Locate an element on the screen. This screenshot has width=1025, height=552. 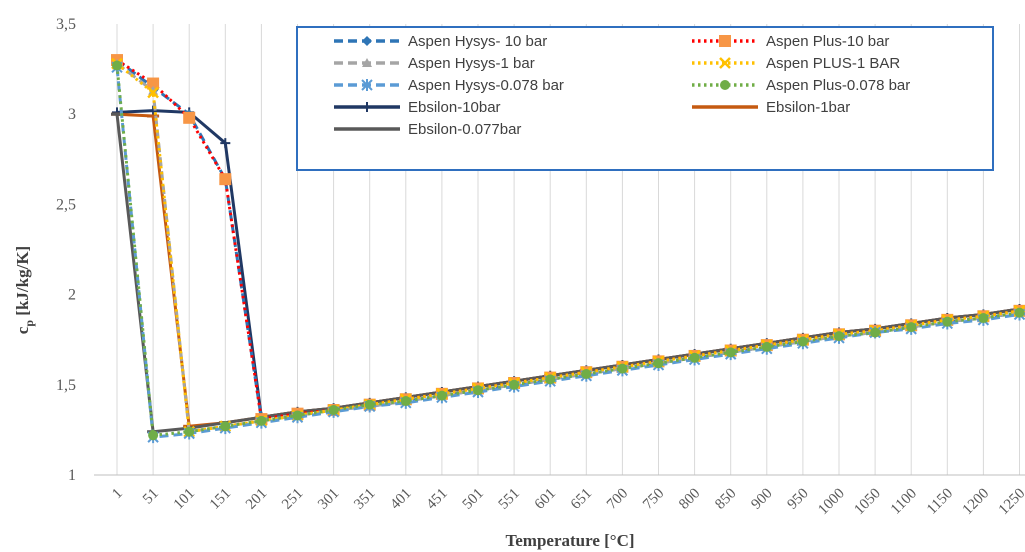
y-axis-title-unit: [kJ/kg/K] is located at coordinates (22, 283).